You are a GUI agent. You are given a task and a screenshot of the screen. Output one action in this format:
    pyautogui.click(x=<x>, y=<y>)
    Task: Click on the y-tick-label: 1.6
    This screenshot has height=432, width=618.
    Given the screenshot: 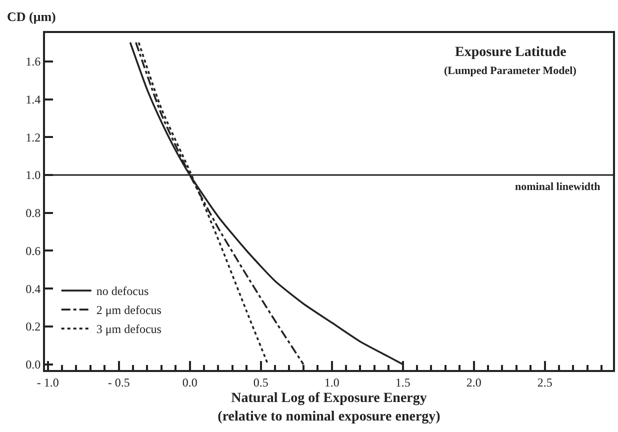 What is the action you would take?
    pyautogui.click(x=33, y=61)
    